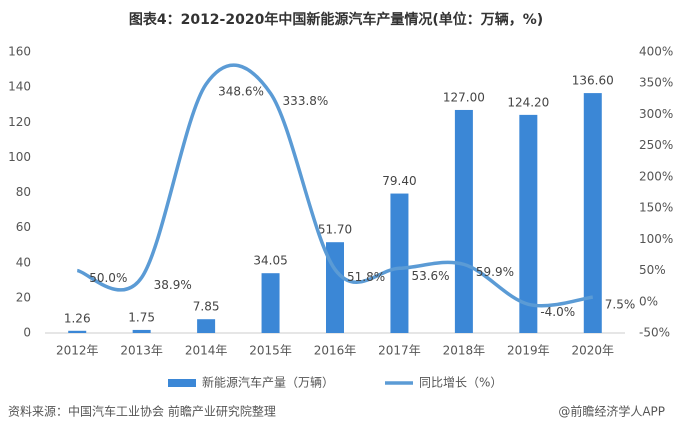 This screenshot has height=433, width=673. I want to click on y2-tick-label: 400%, so click(656, 52).